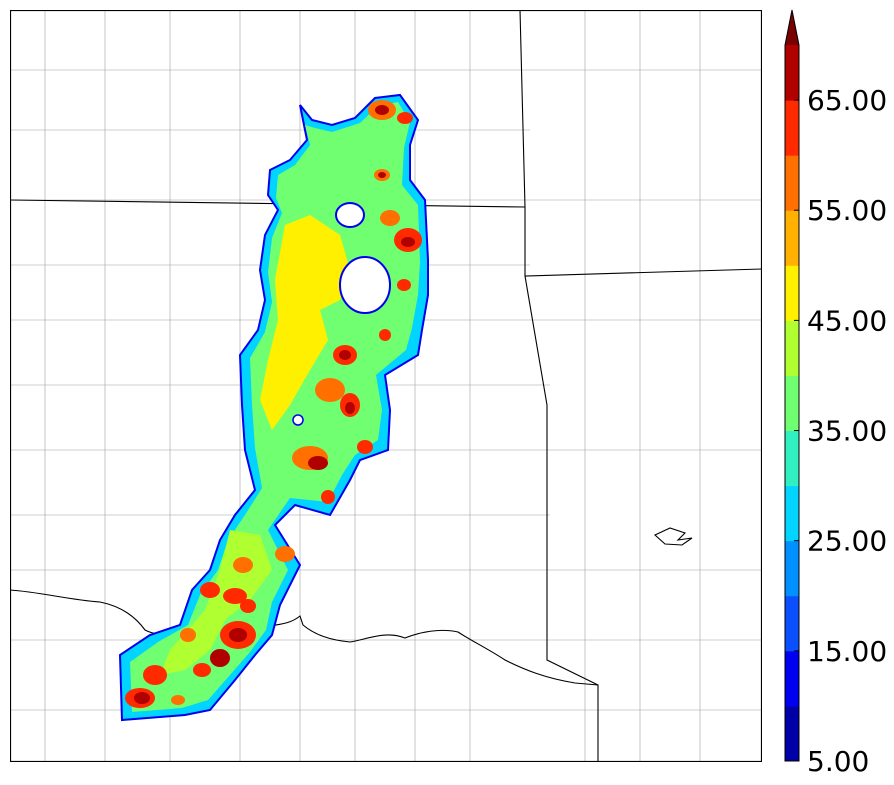  I want to click on colorbar-ticks: 5.00 15.00 25.00 35.00 45.00 55.00 65.00, so click(840, 431).